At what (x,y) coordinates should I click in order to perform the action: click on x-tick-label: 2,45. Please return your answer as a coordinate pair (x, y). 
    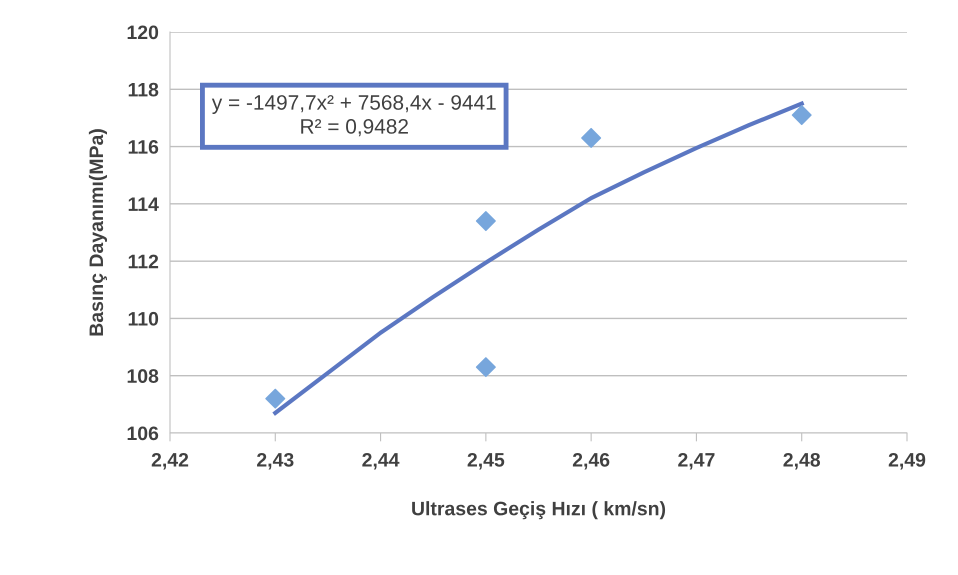
    Looking at the image, I should click on (486, 461).